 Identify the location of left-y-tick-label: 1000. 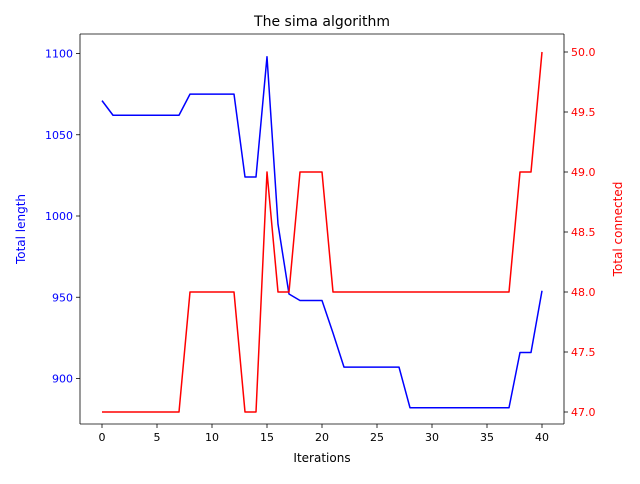
(59, 216).